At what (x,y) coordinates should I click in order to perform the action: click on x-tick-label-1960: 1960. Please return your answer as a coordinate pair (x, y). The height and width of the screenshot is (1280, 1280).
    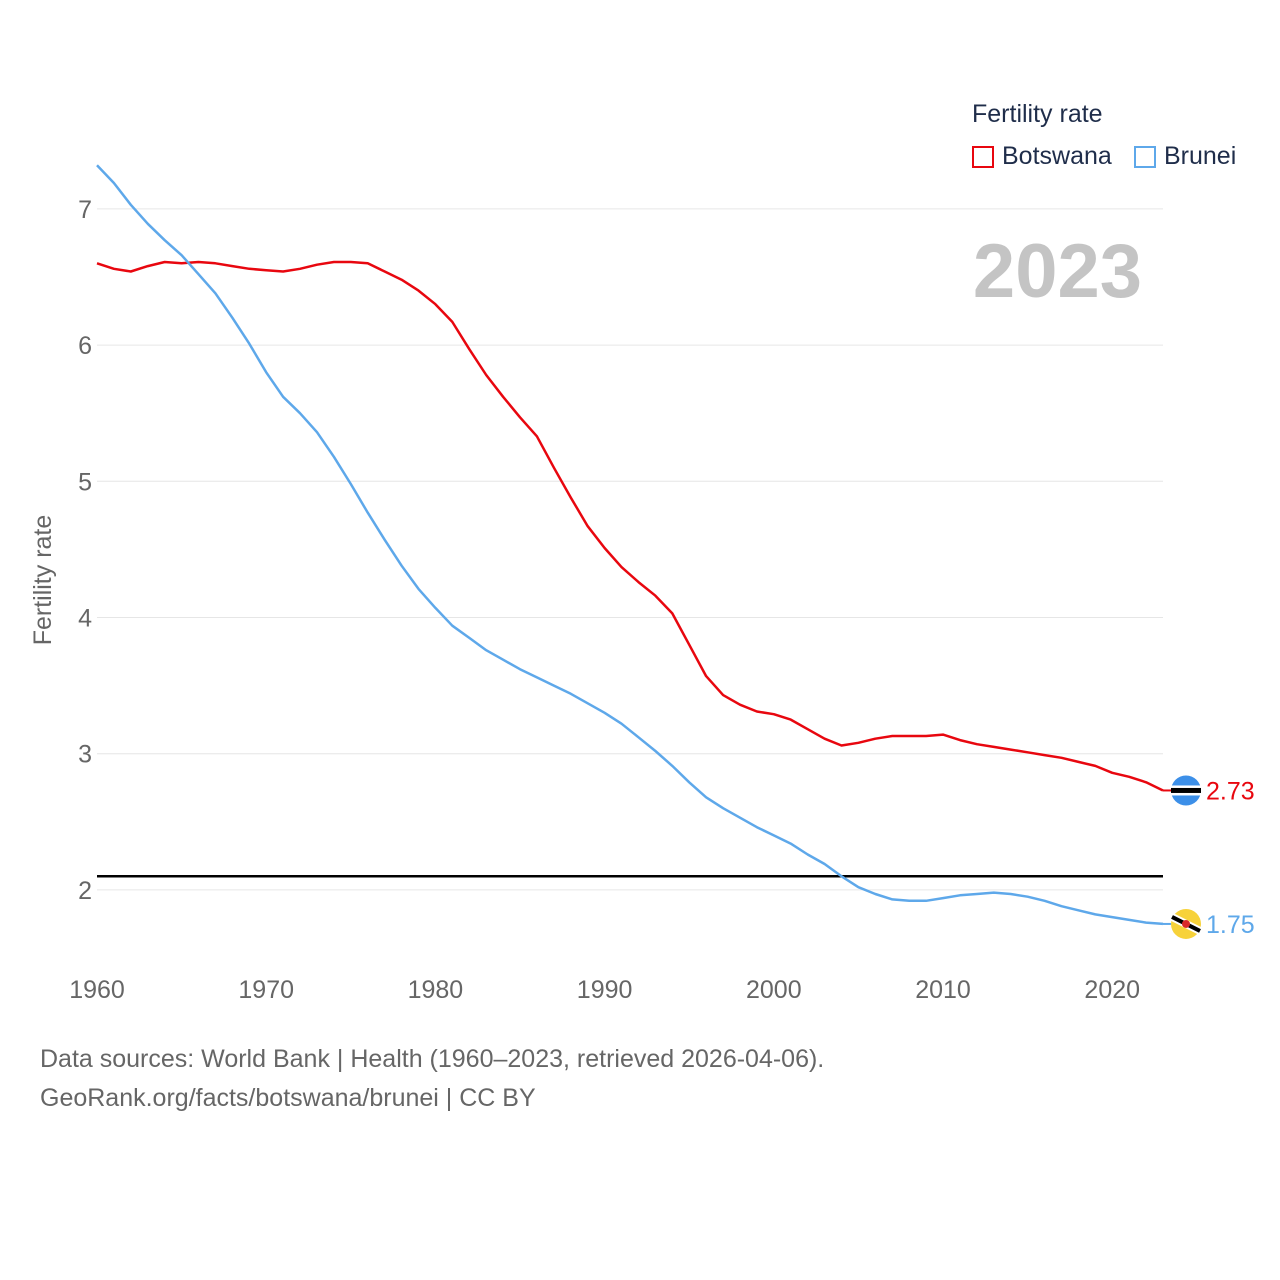
    Looking at the image, I should click on (97, 990).